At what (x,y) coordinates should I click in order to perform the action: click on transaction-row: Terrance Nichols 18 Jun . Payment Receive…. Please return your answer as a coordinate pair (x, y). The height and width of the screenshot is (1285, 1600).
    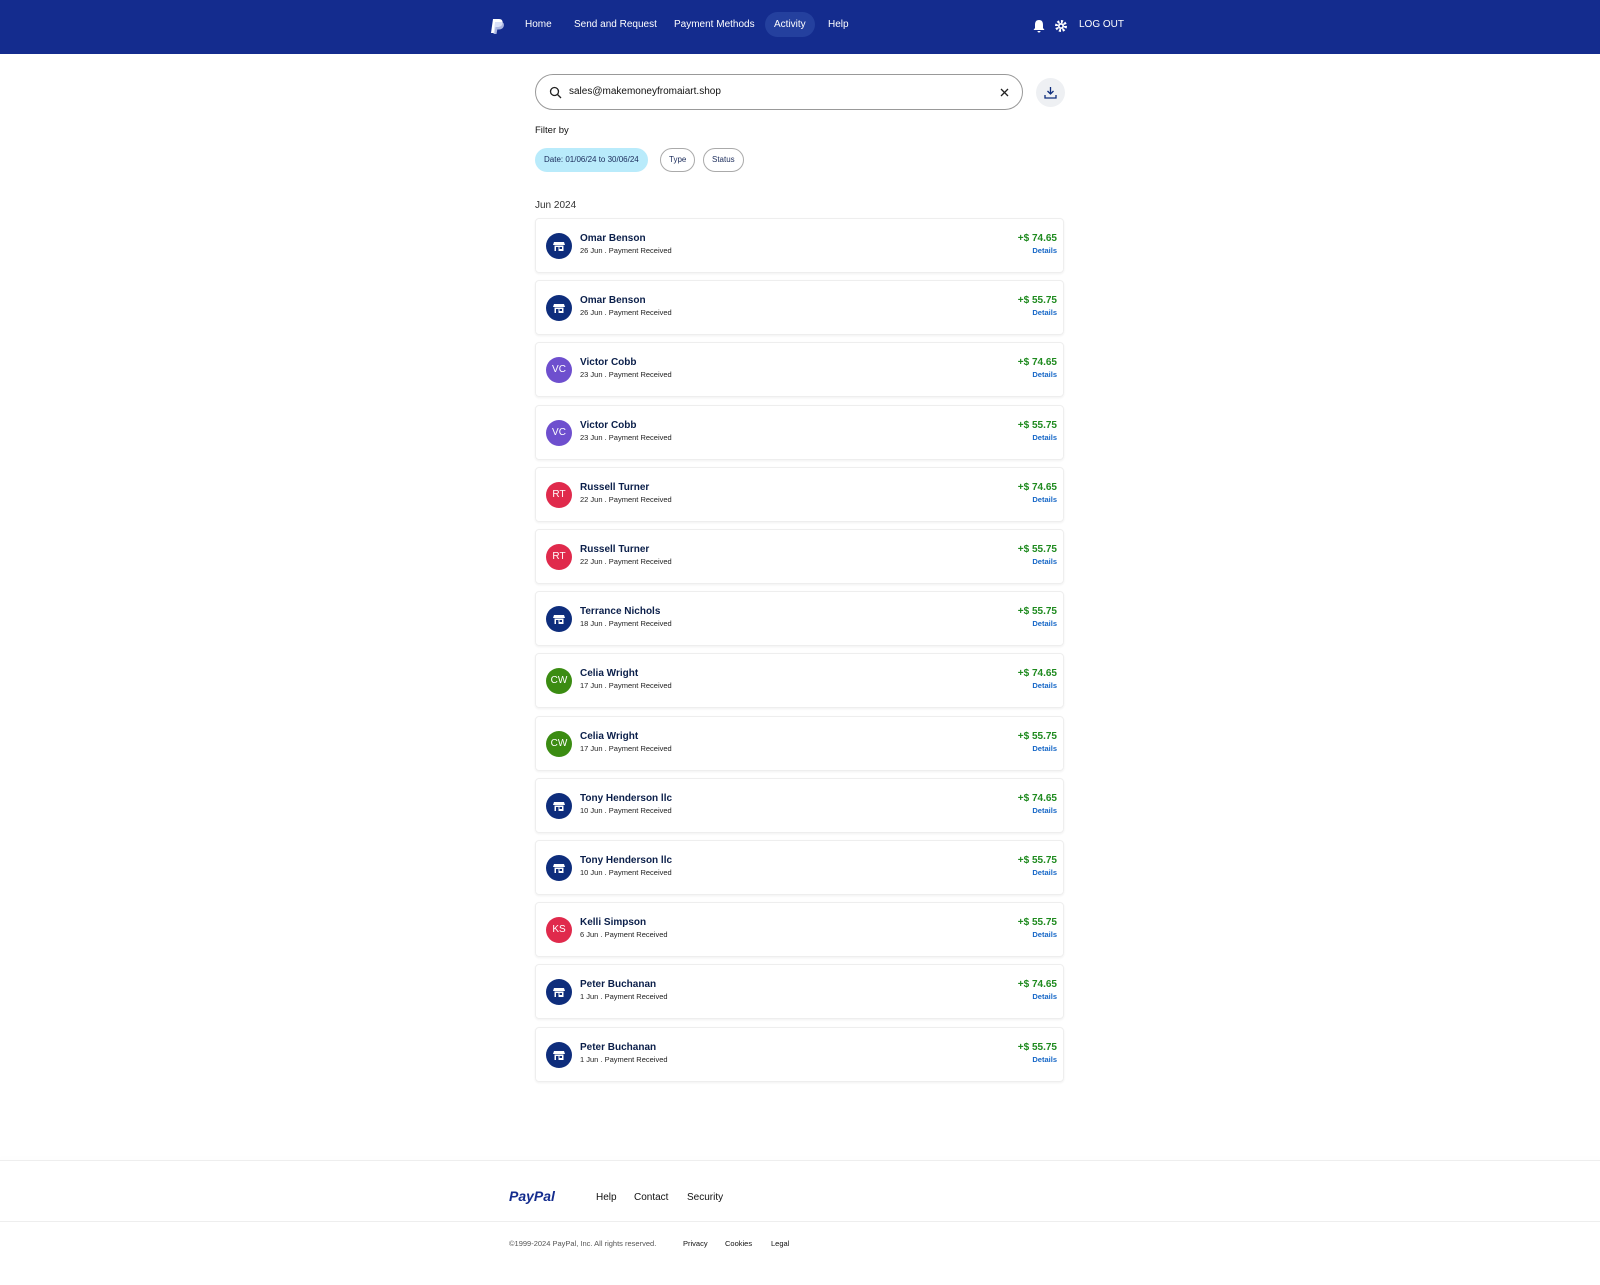
    Looking at the image, I should click on (799, 619).